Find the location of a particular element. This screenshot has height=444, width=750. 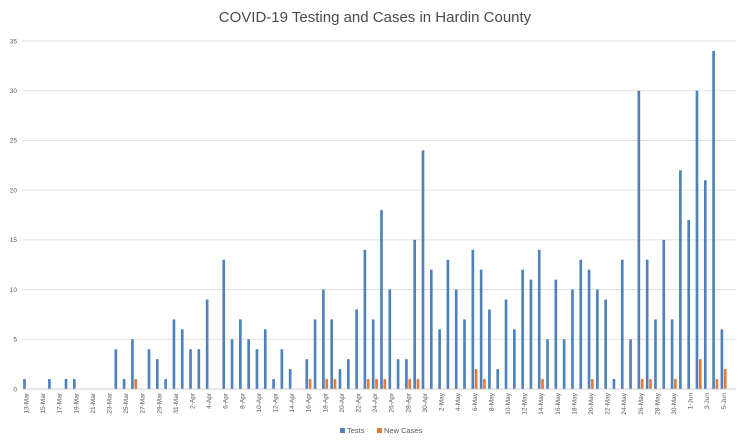

x-tick-label: 28-May is located at coordinates (657, 403).